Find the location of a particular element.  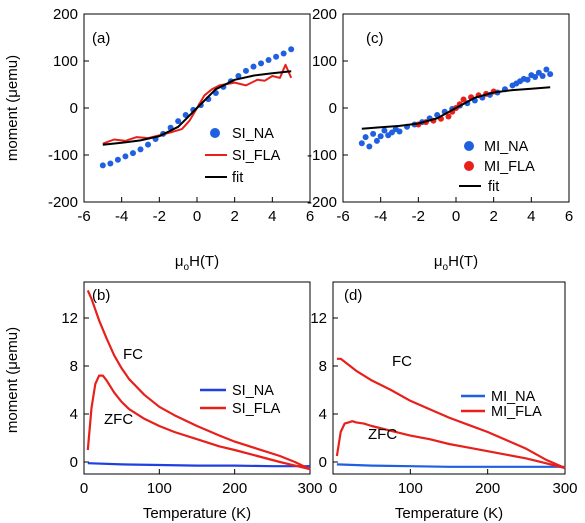

legend-label-fit-a: fit is located at coordinates (237, 178).